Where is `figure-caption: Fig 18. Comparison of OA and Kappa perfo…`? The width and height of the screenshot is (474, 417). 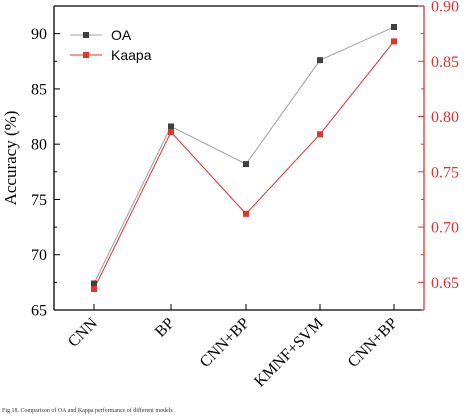
figure-caption: Fig 18. Comparison of OA and Kappa perfo… is located at coordinates (87, 411).